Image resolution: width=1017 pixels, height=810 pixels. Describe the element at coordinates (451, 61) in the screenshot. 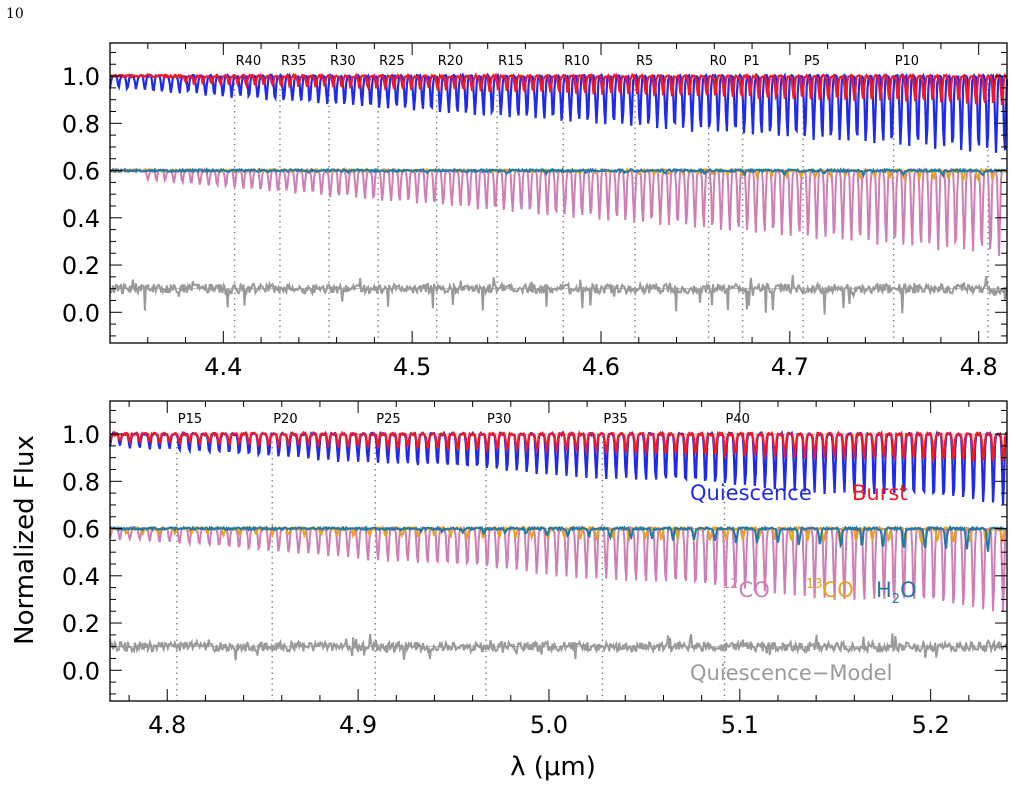

I see `line-marker-label: R20` at that location.